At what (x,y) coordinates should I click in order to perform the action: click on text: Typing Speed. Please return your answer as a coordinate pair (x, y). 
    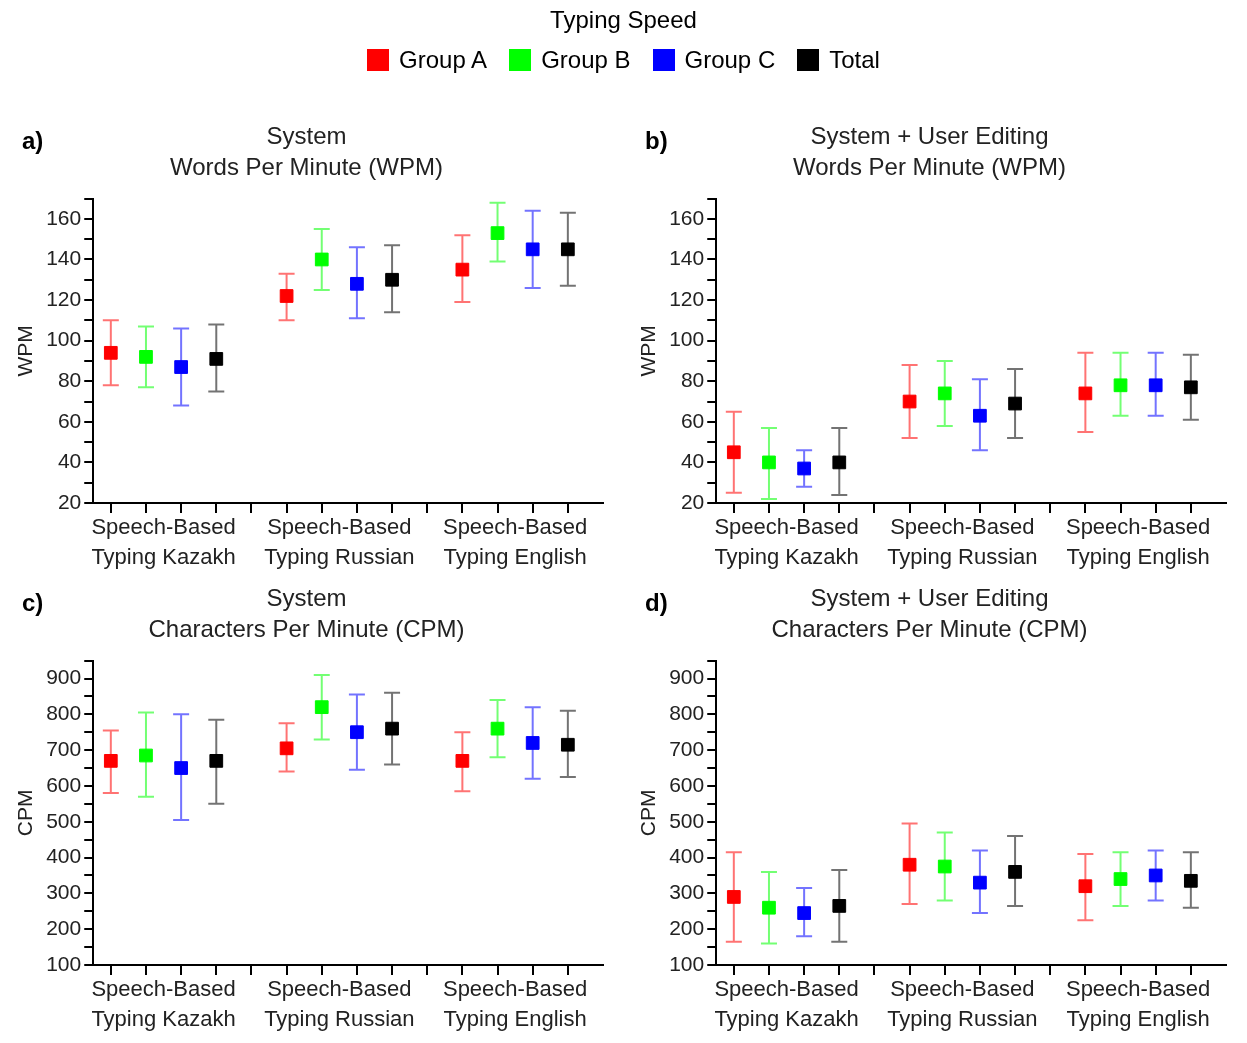
    Looking at the image, I should click on (623, 20).